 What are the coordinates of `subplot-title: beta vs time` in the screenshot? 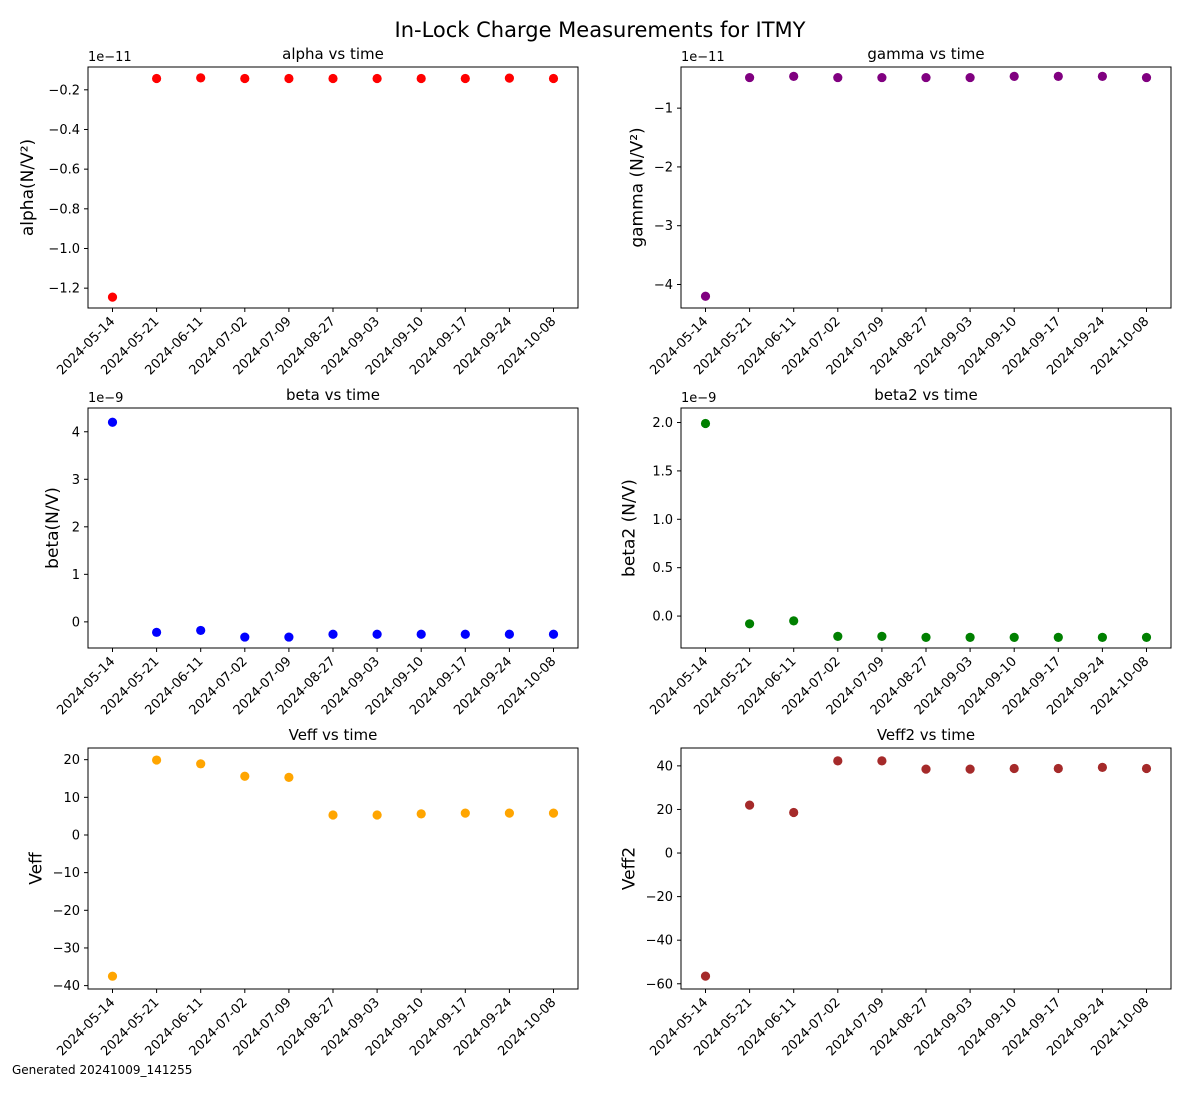 It's located at (333, 395).